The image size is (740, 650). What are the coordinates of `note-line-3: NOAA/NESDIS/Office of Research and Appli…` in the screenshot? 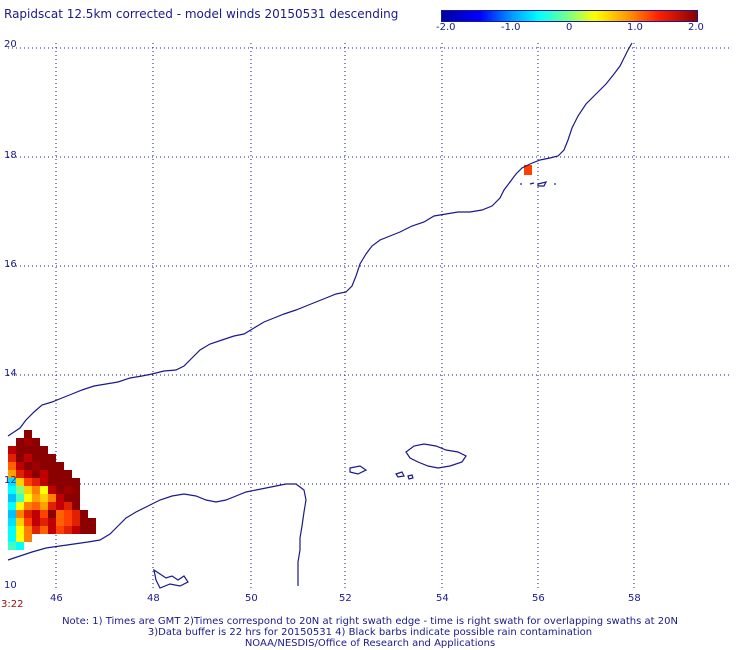 It's located at (370, 643).